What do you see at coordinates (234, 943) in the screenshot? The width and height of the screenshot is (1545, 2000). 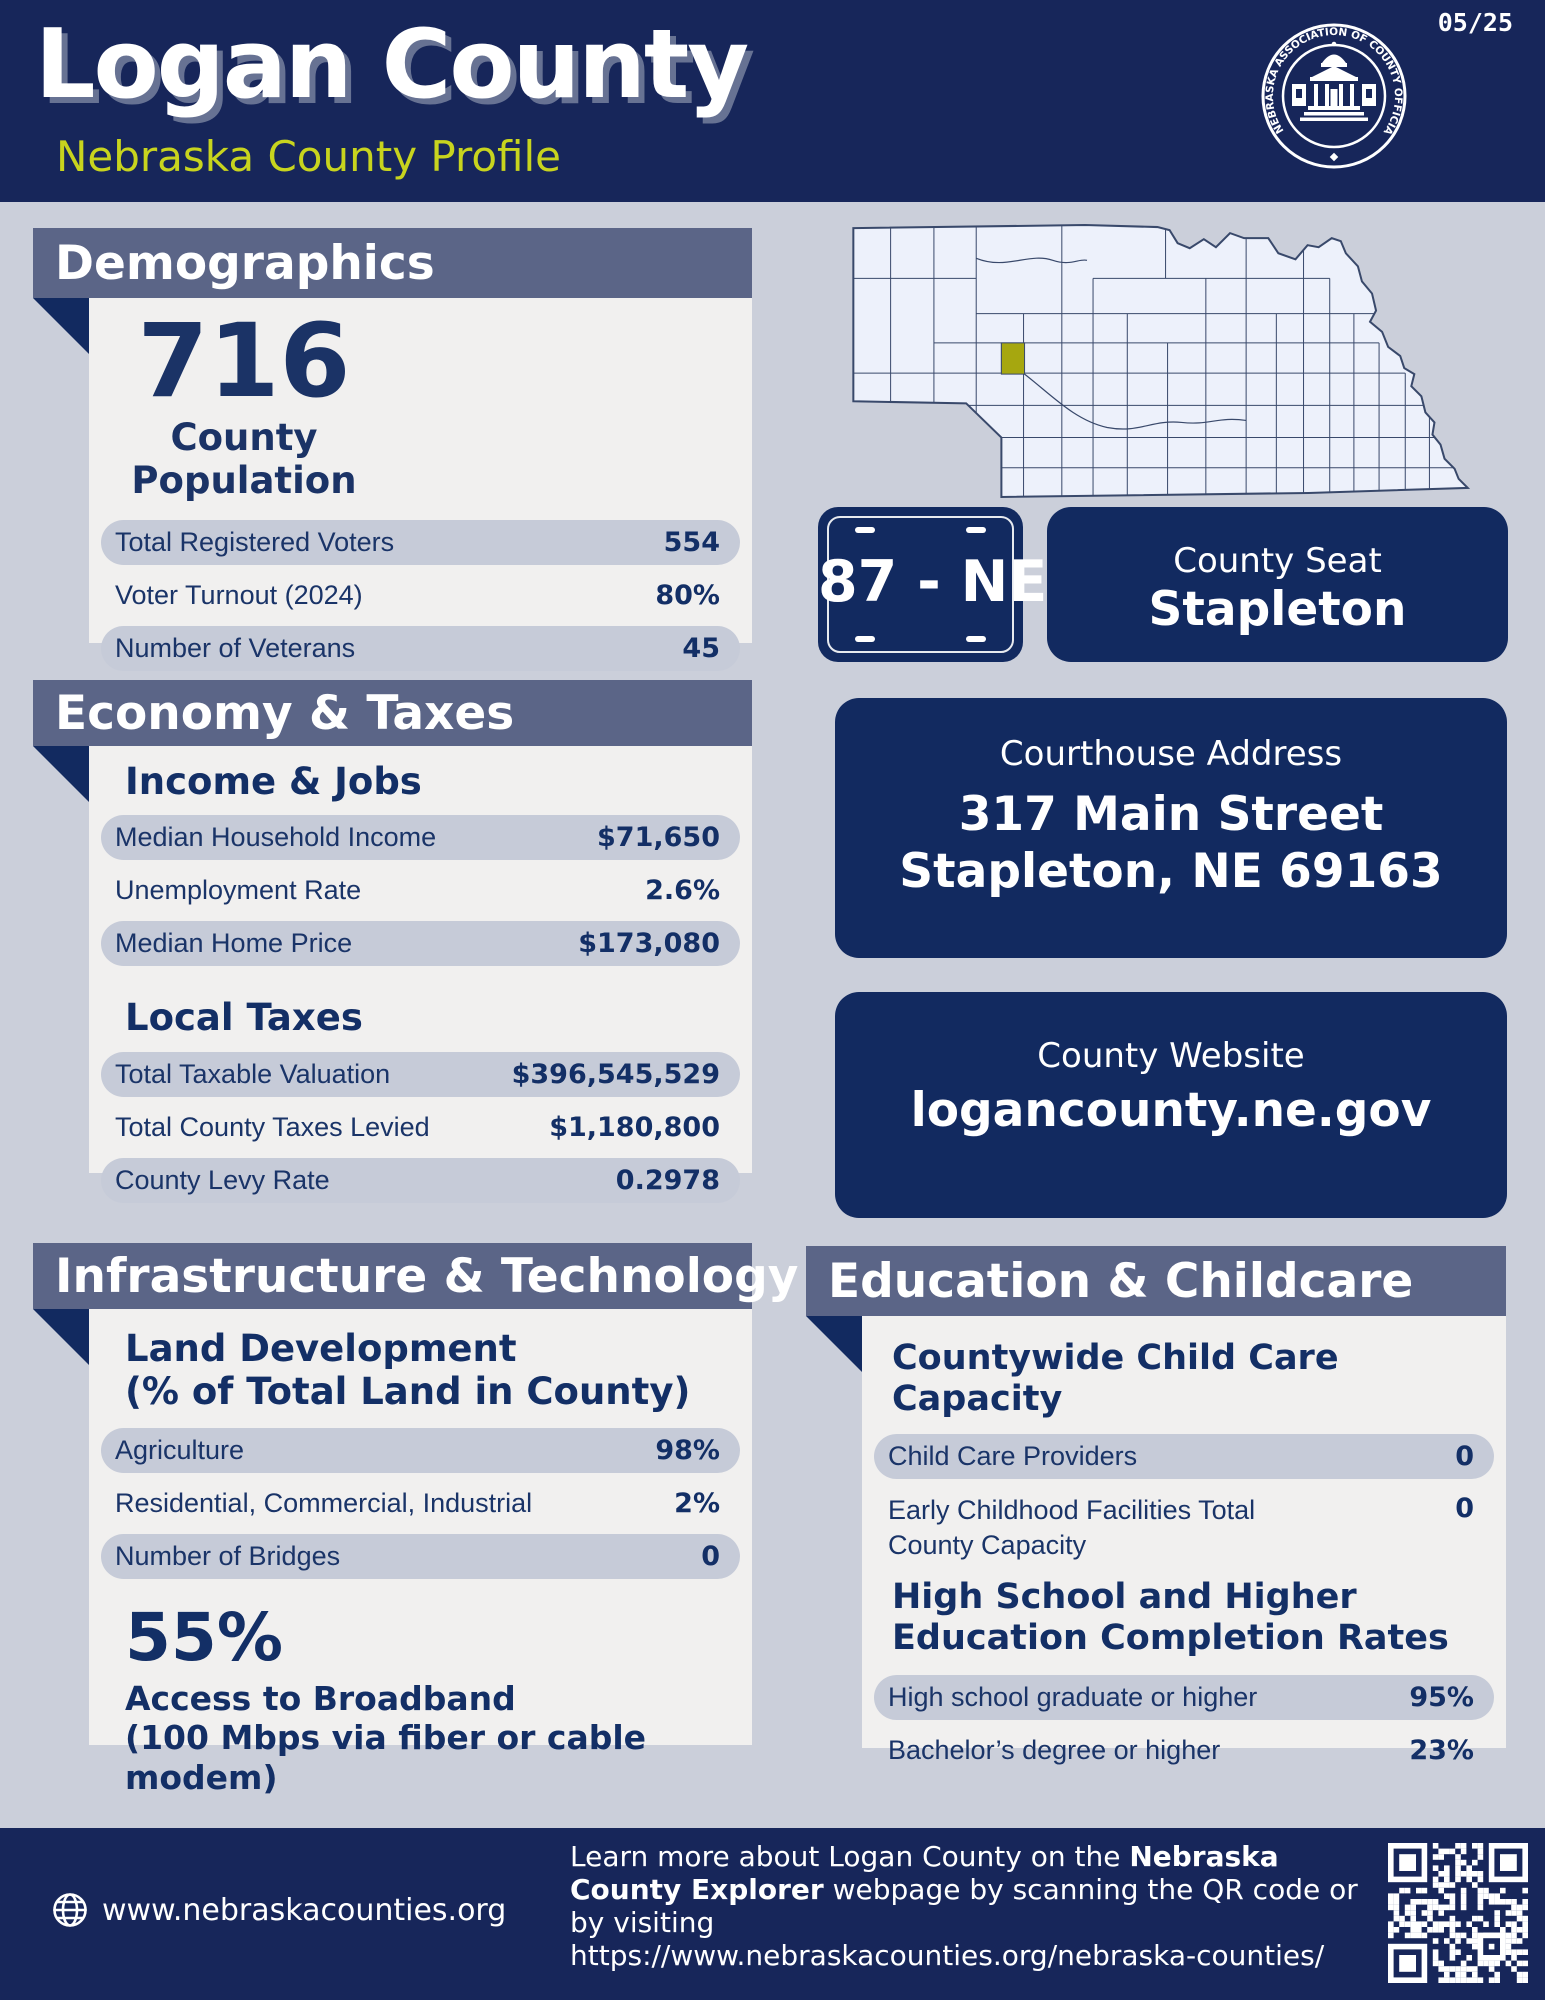 I see `stat-label: Median Home Price` at bounding box center [234, 943].